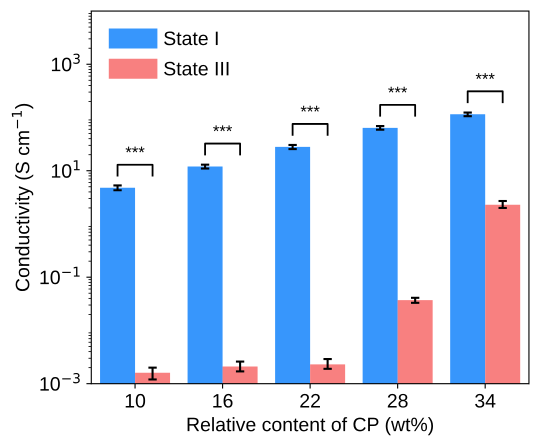 The height and width of the screenshot is (441, 537). I want to click on x-tick-label: 16, so click(223, 401).